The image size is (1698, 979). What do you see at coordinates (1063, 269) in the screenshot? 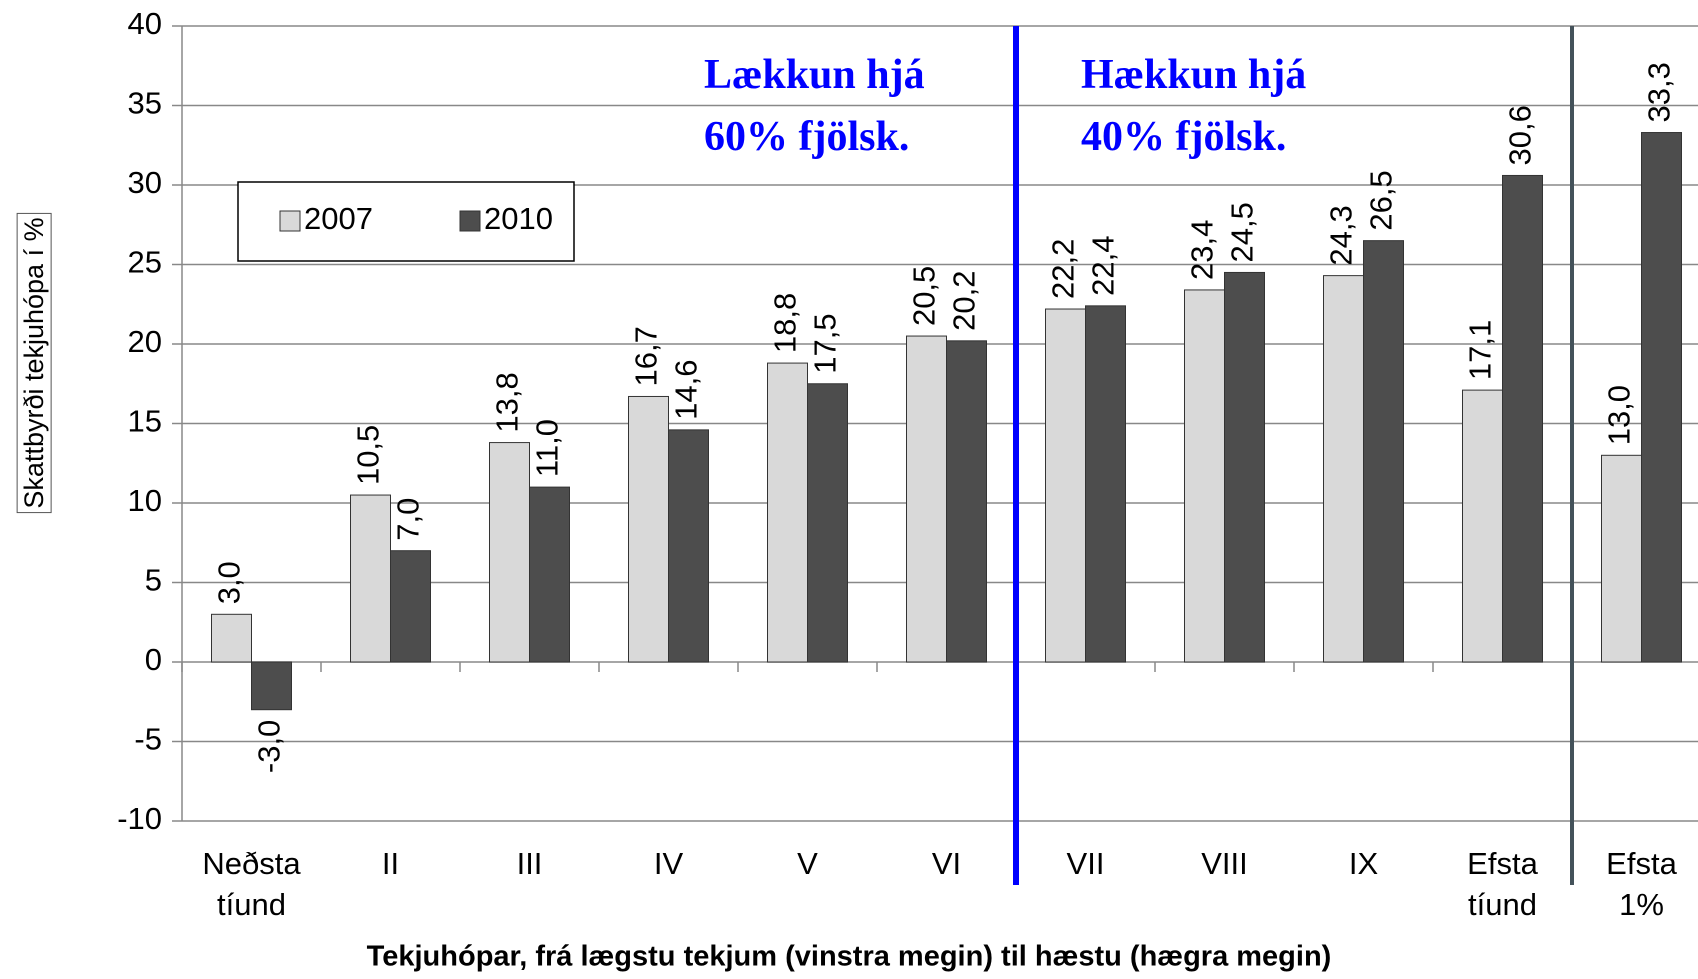
I see `value-label: 22,2` at bounding box center [1063, 269].